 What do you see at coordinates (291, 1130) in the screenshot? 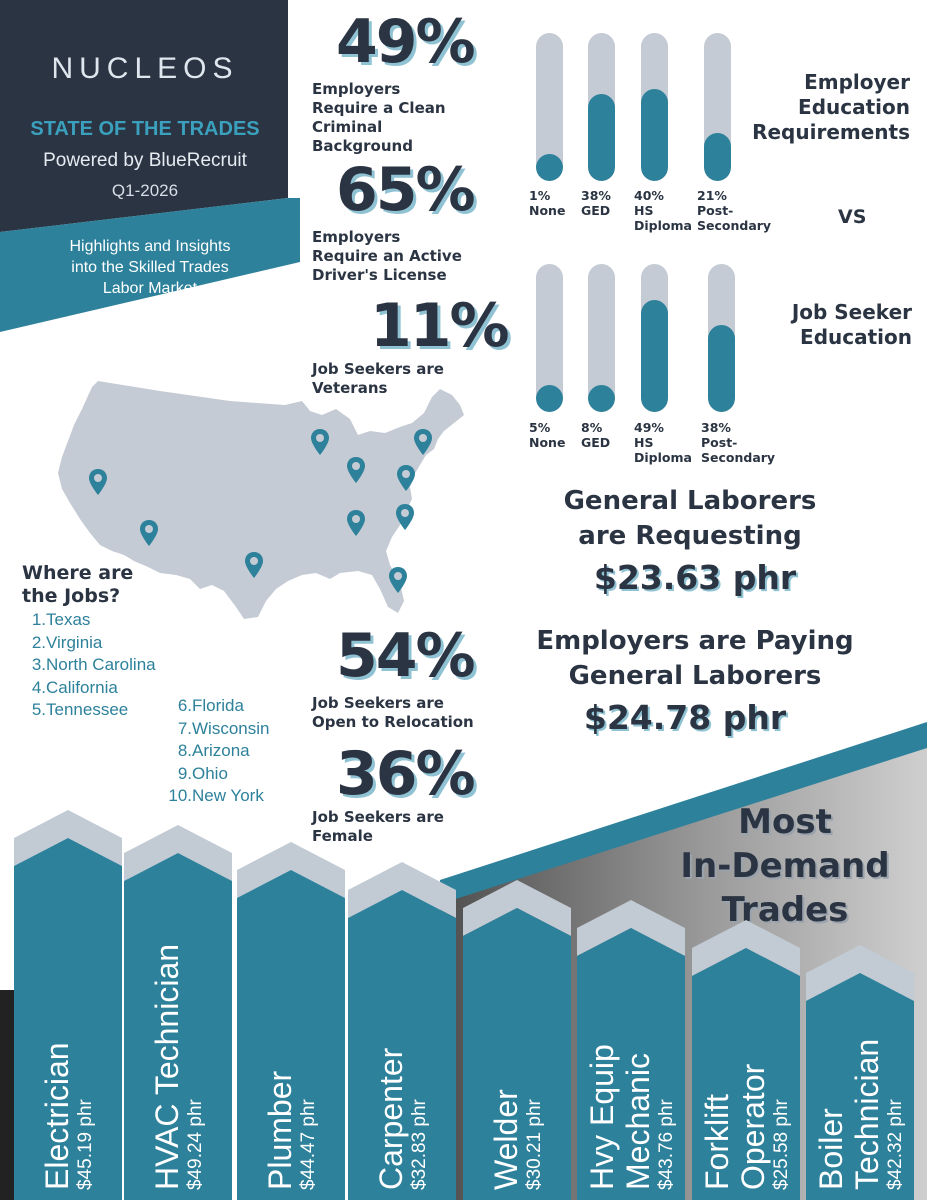
I see `trade-label: Plumber $44.47 phr` at bounding box center [291, 1130].